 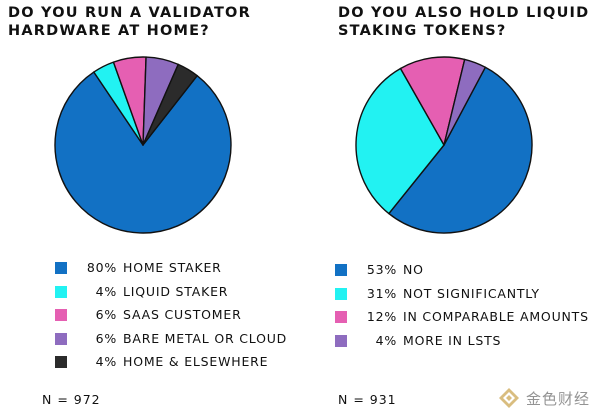 What do you see at coordinates (471, 293) in the screenshot?
I see `legend-label: NOT SIGNIFICANTLY` at bounding box center [471, 293].